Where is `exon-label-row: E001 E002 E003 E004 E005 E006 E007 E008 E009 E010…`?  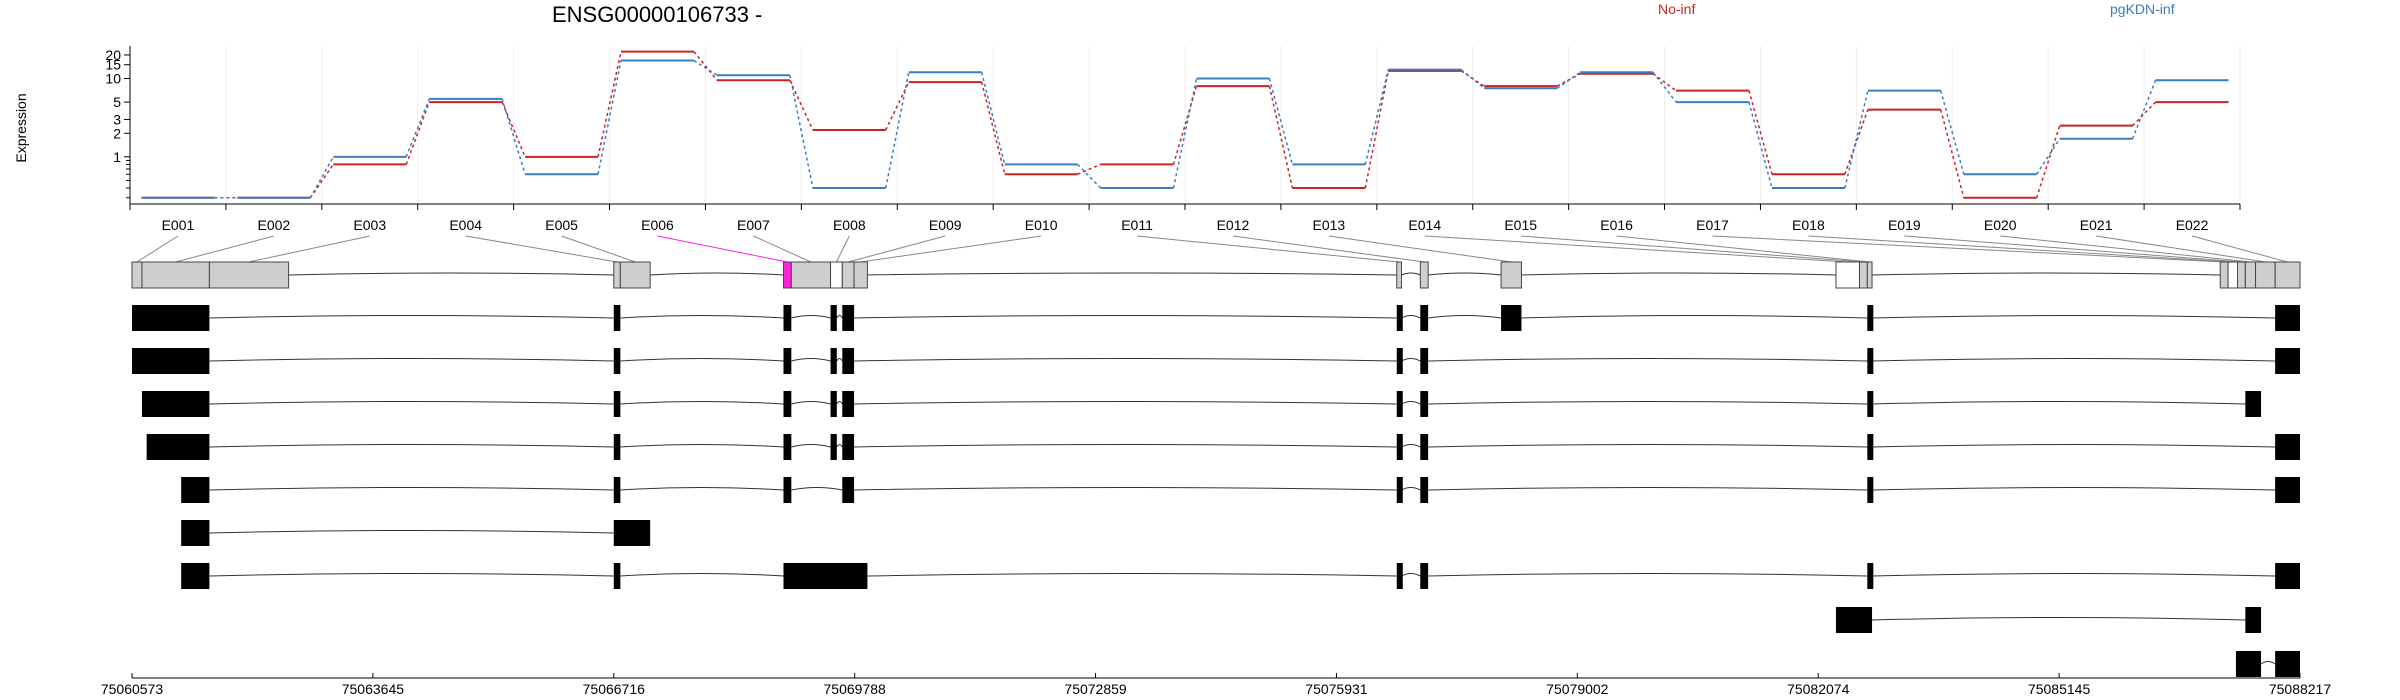
exon-label-row: E001 E002 E003 E004 E005 E006 E007 E008 E009 E010… is located at coordinates (1185, 225).